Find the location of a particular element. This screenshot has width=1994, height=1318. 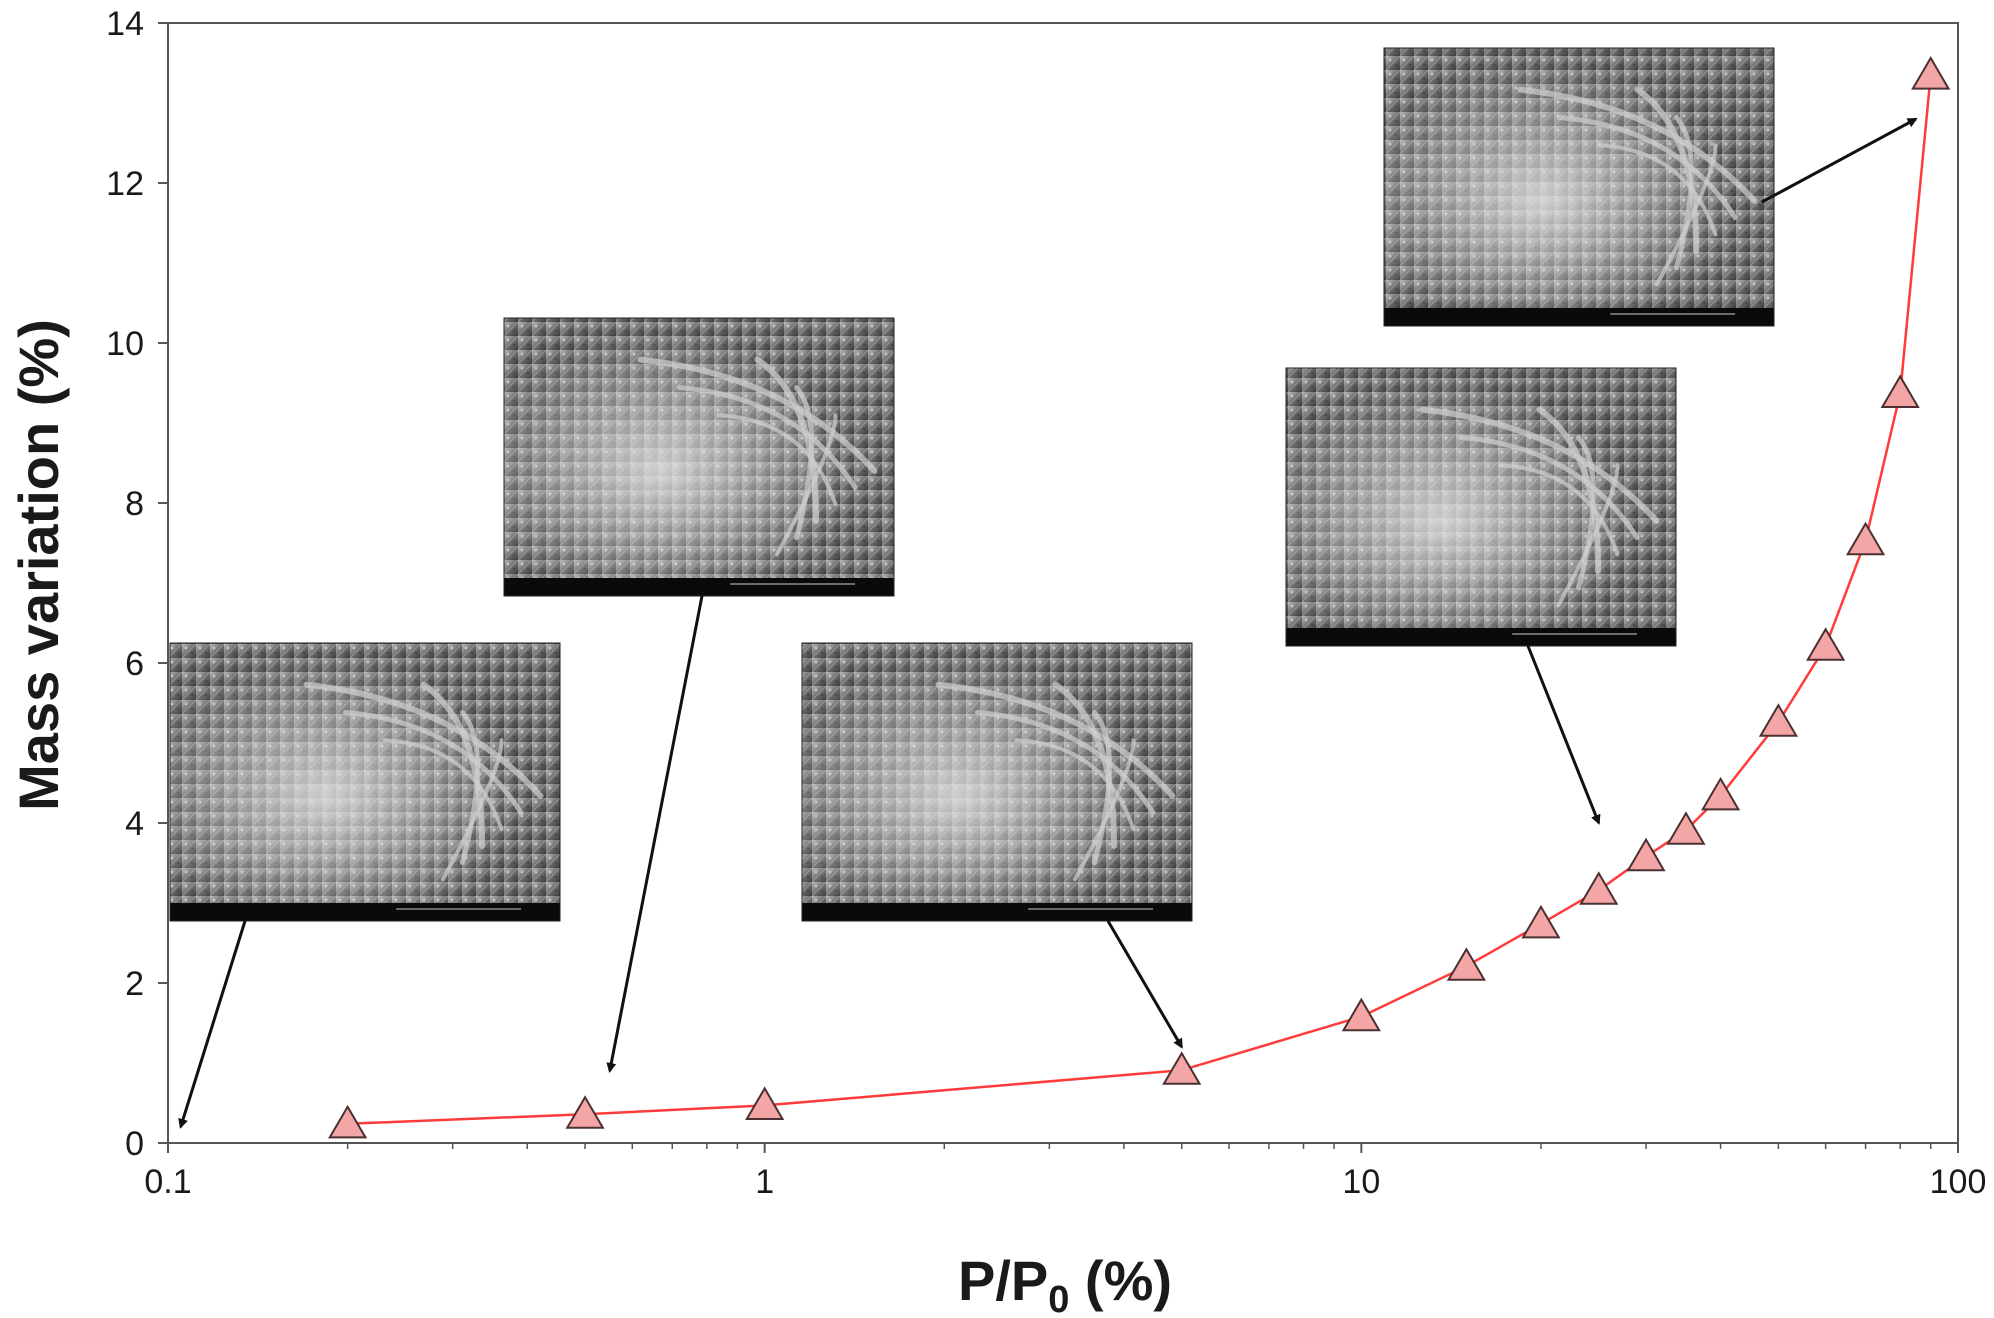

x-tick-label: 100 is located at coordinates (1958, 1182).